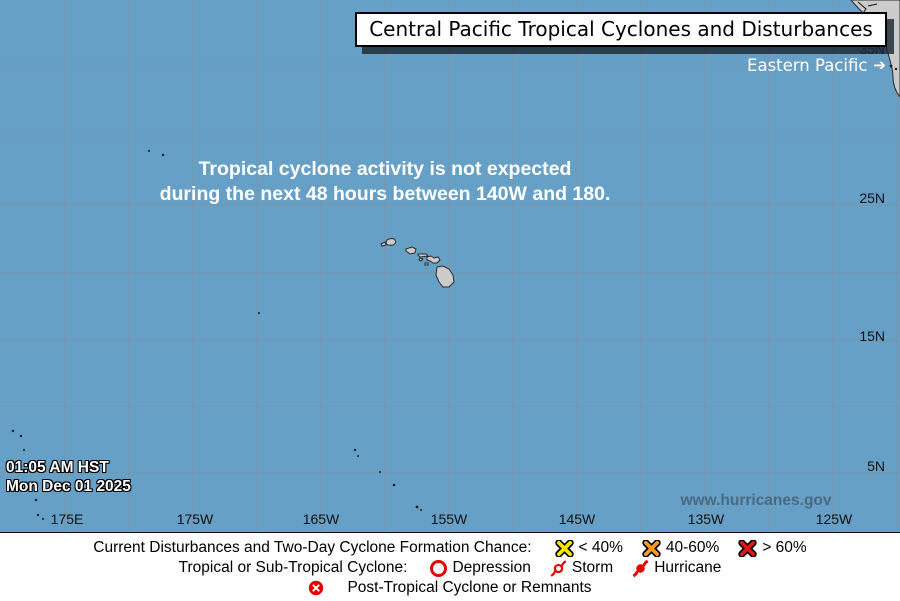 This screenshot has width=900, height=601. Describe the element at coordinates (491, 567) in the screenshot. I see `depression-label: Depression` at that location.